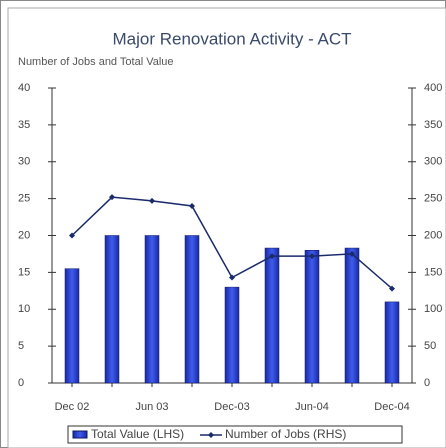  What do you see at coordinates (21, 346) in the screenshot?
I see `y-tick-label: 5` at bounding box center [21, 346].